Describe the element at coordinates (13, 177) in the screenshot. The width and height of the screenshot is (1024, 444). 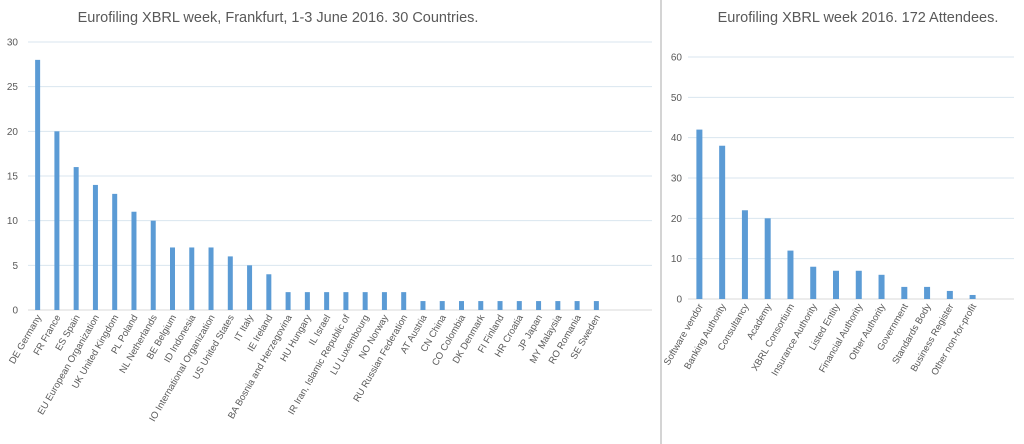
I see `y-tick-label: 15` at that location.